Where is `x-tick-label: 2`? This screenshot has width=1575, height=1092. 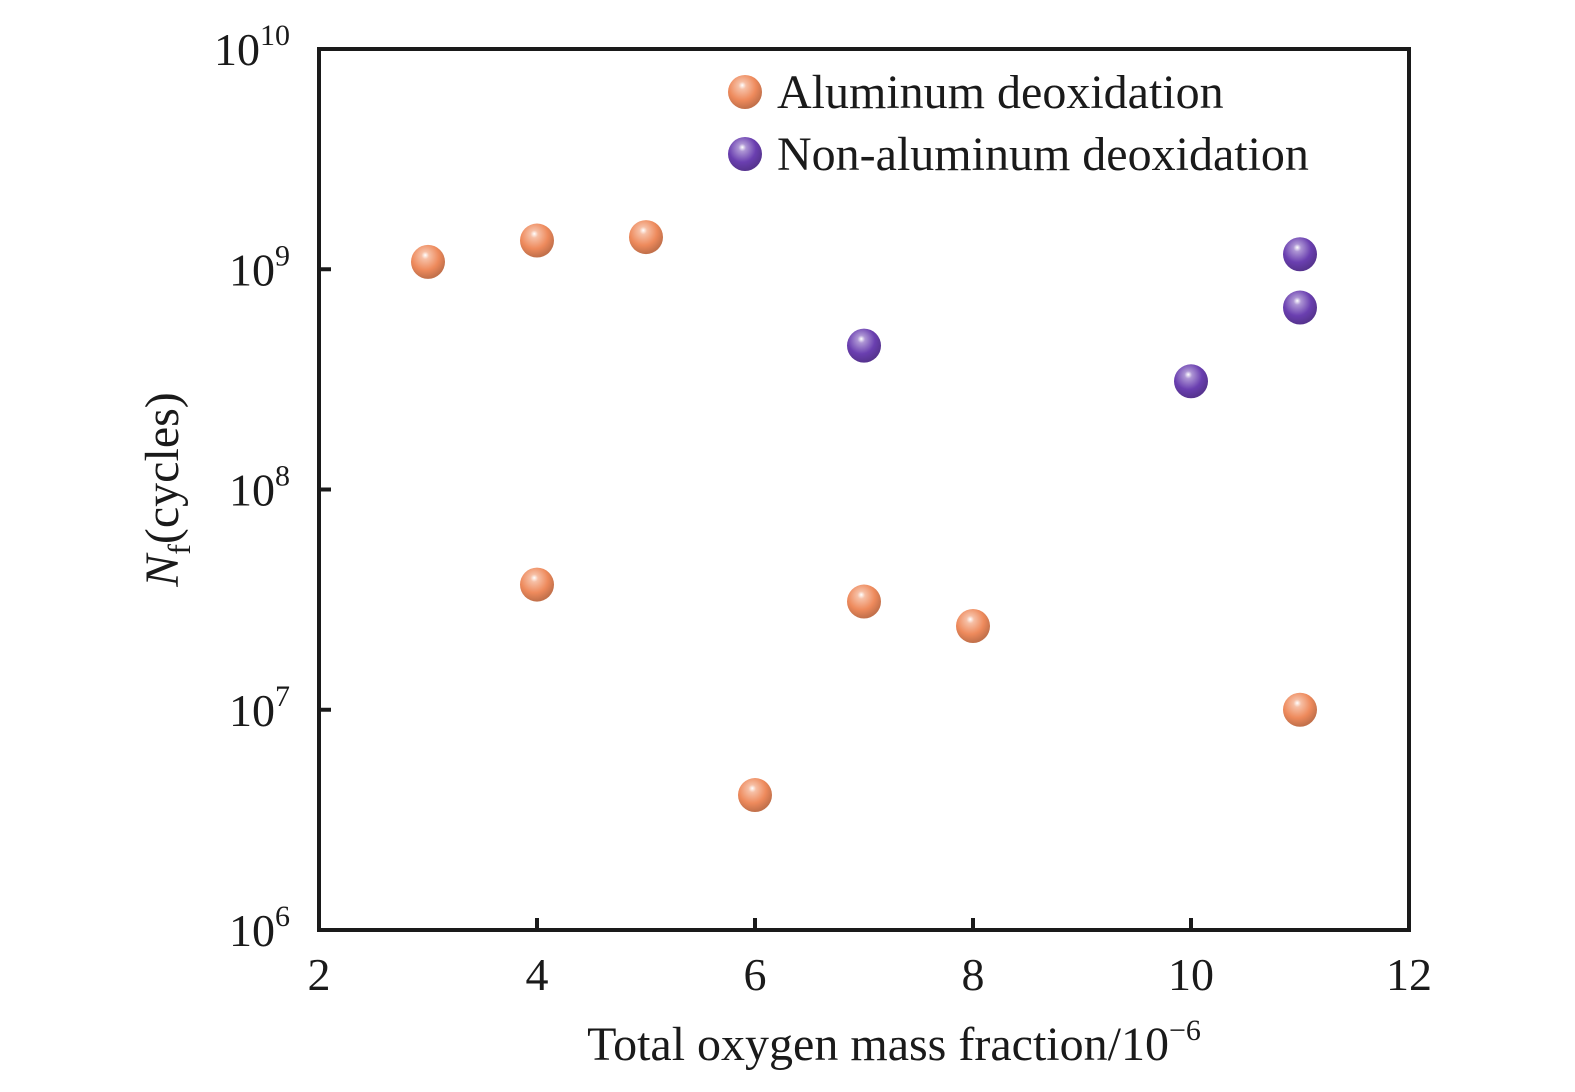
x-tick-label: 2 is located at coordinates (319, 974).